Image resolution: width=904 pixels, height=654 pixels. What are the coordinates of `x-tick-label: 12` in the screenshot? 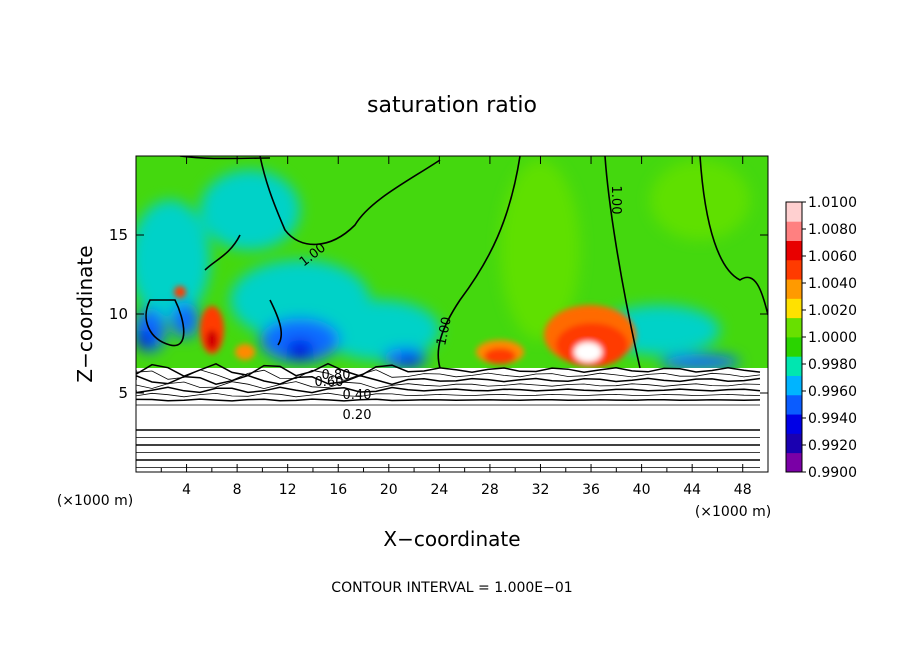 It's located at (288, 490).